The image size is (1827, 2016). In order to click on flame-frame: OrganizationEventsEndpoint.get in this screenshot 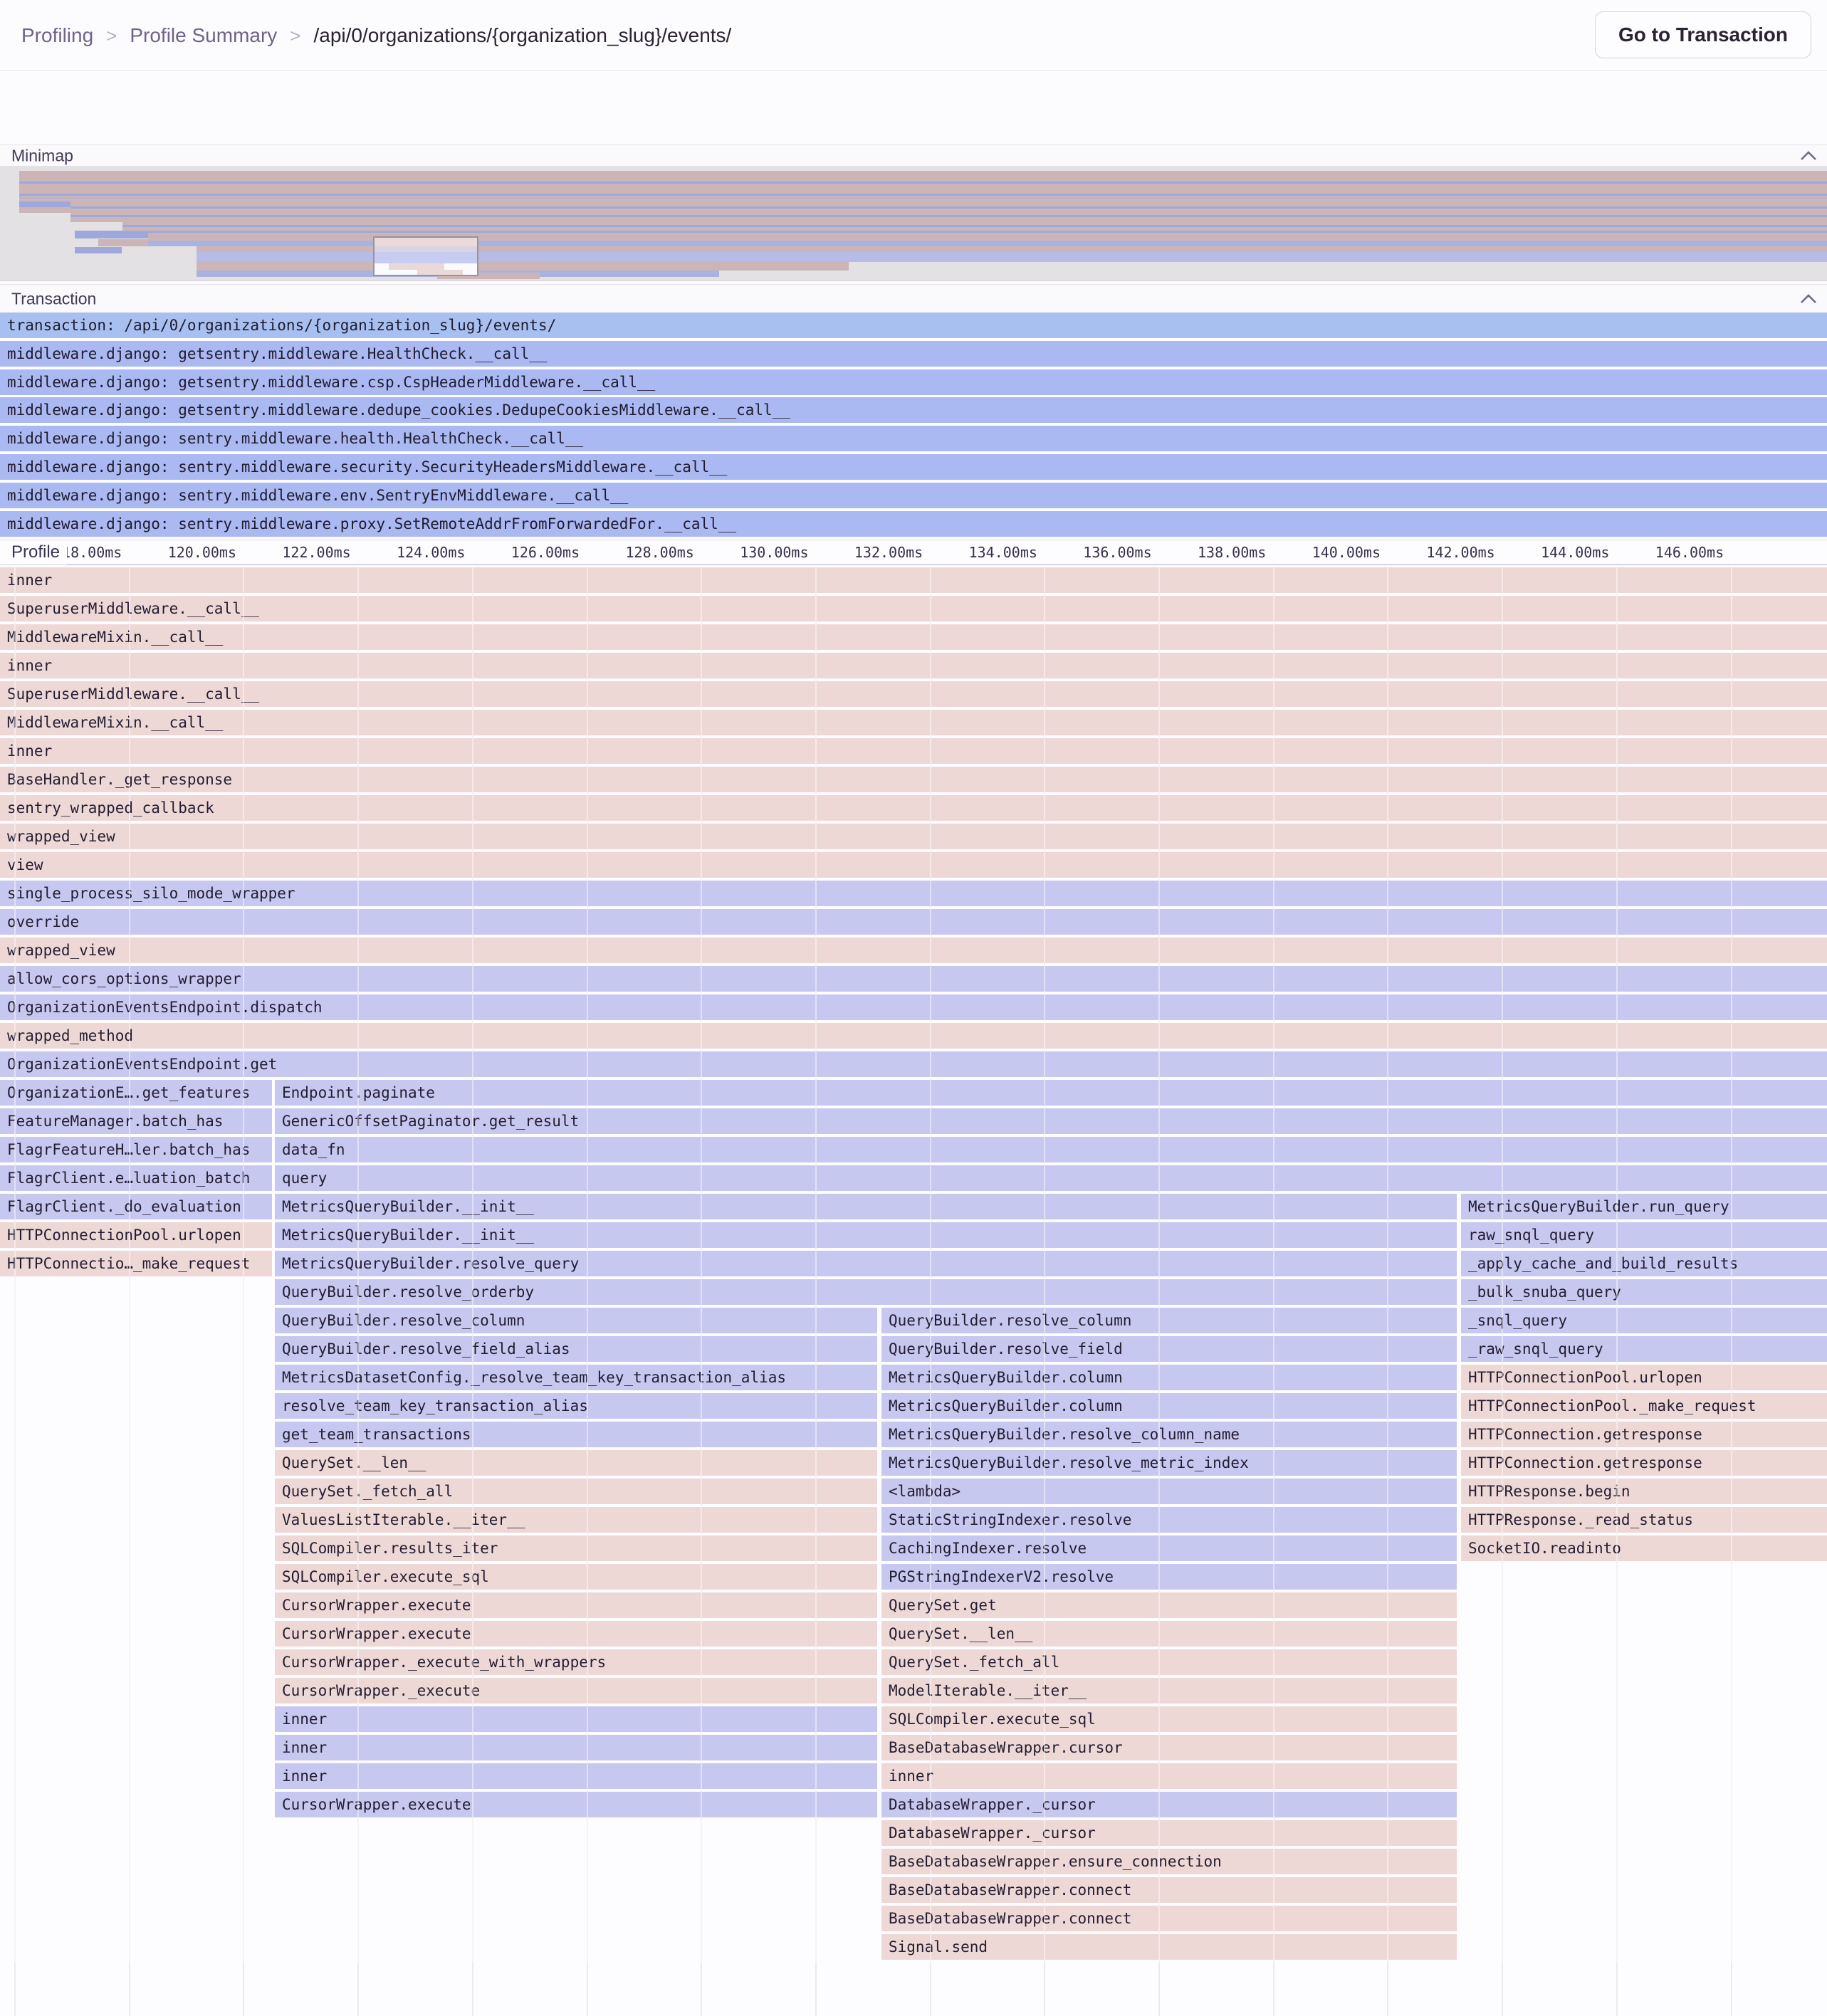, I will do `click(913, 1064)`.